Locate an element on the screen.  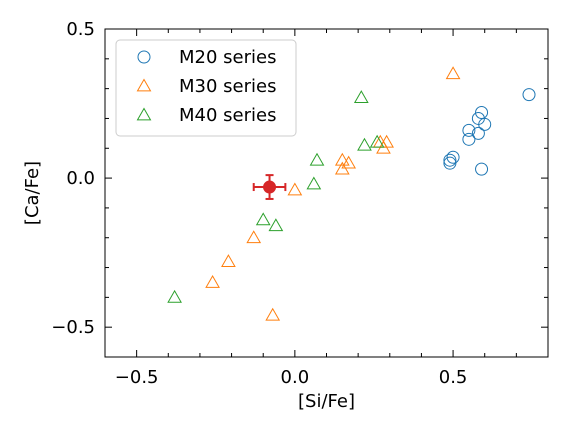
legend-label: M20 series is located at coordinates (227, 57).